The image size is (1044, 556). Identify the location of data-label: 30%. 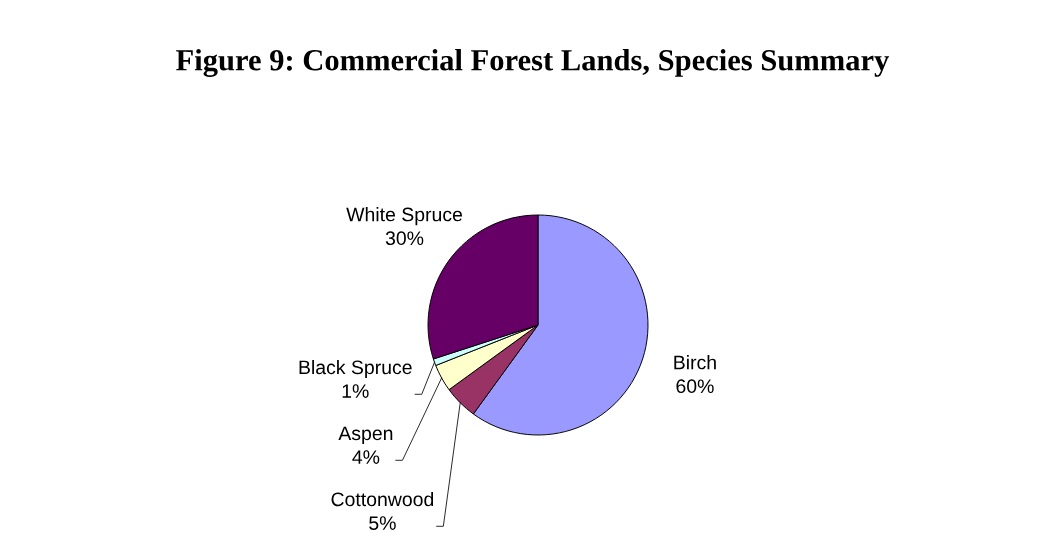
(404, 238).